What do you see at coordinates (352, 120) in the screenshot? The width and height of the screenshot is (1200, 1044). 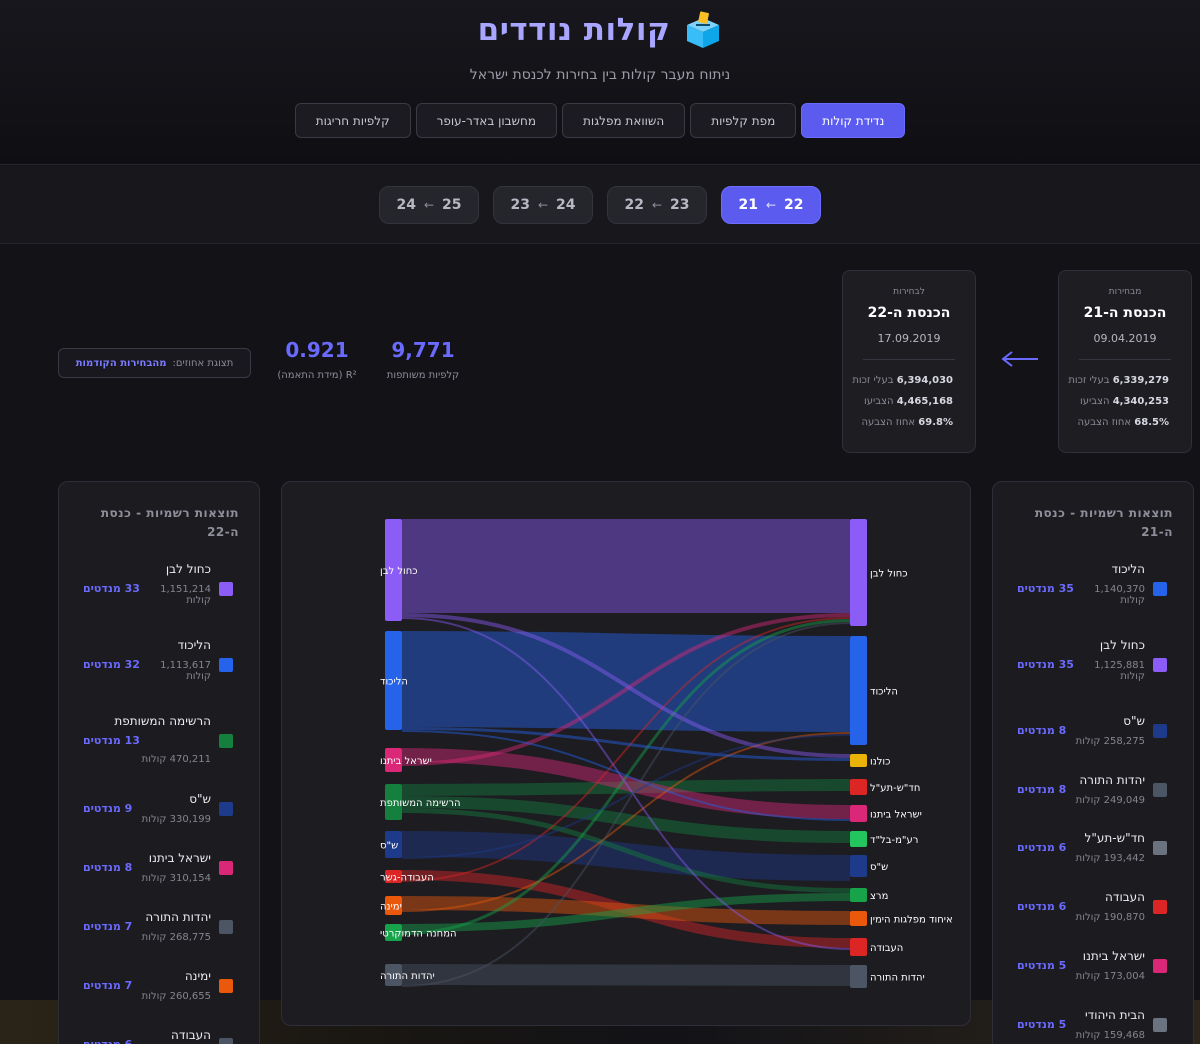 I see `tab-anomalous-stations: קלפיות חריגות` at bounding box center [352, 120].